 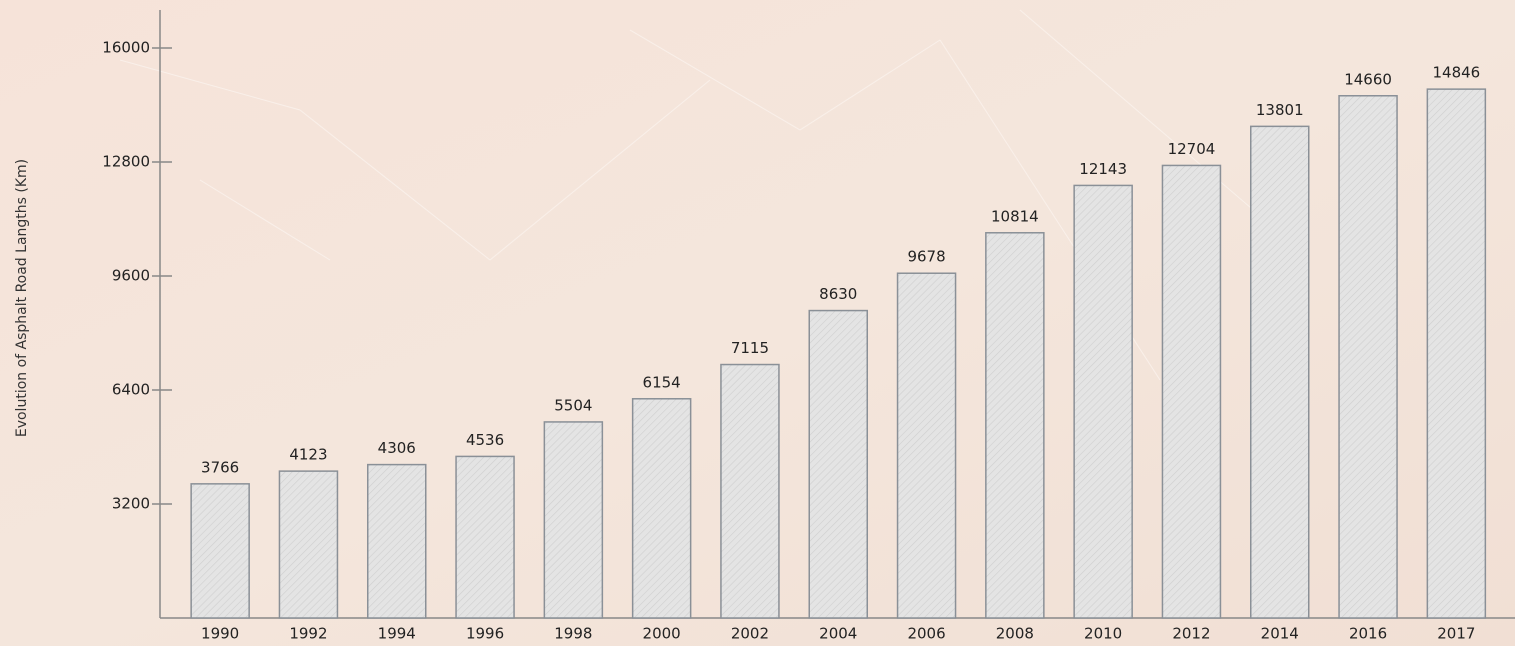 I want to click on x-tick-label: 1990, so click(x=220, y=634).